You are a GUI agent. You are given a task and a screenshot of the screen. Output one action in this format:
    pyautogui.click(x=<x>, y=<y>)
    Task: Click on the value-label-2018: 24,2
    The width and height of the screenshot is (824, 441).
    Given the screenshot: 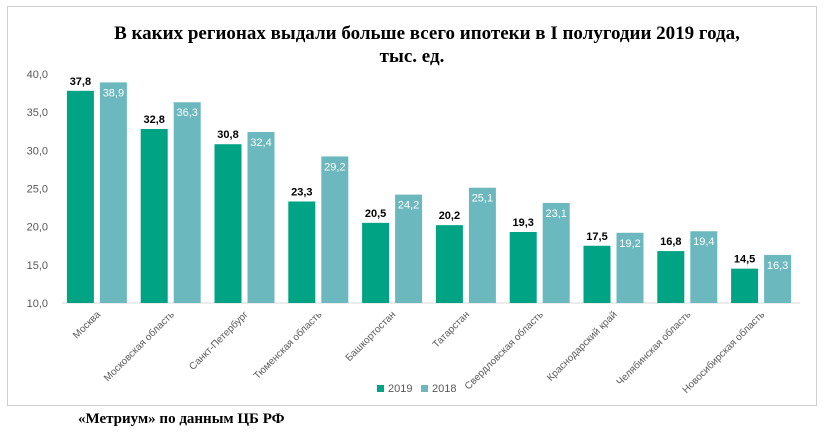 What is the action you would take?
    pyautogui.click(x=408, y=206)
    